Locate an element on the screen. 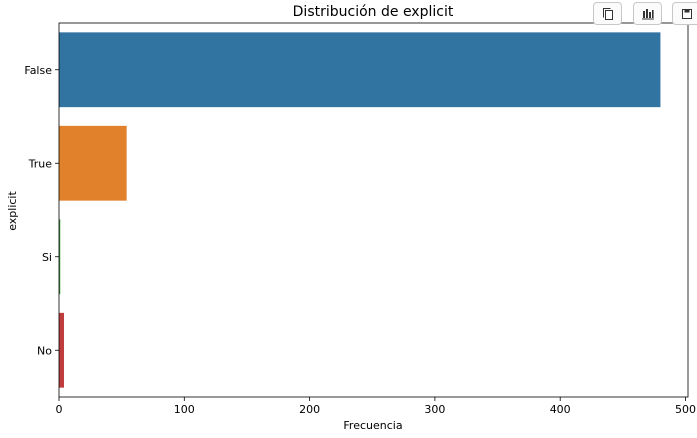 The height and width of the screenshot is (438, 697). x-ticks: 0 100 200 300 400 500 is located at coordinates (376, 406).